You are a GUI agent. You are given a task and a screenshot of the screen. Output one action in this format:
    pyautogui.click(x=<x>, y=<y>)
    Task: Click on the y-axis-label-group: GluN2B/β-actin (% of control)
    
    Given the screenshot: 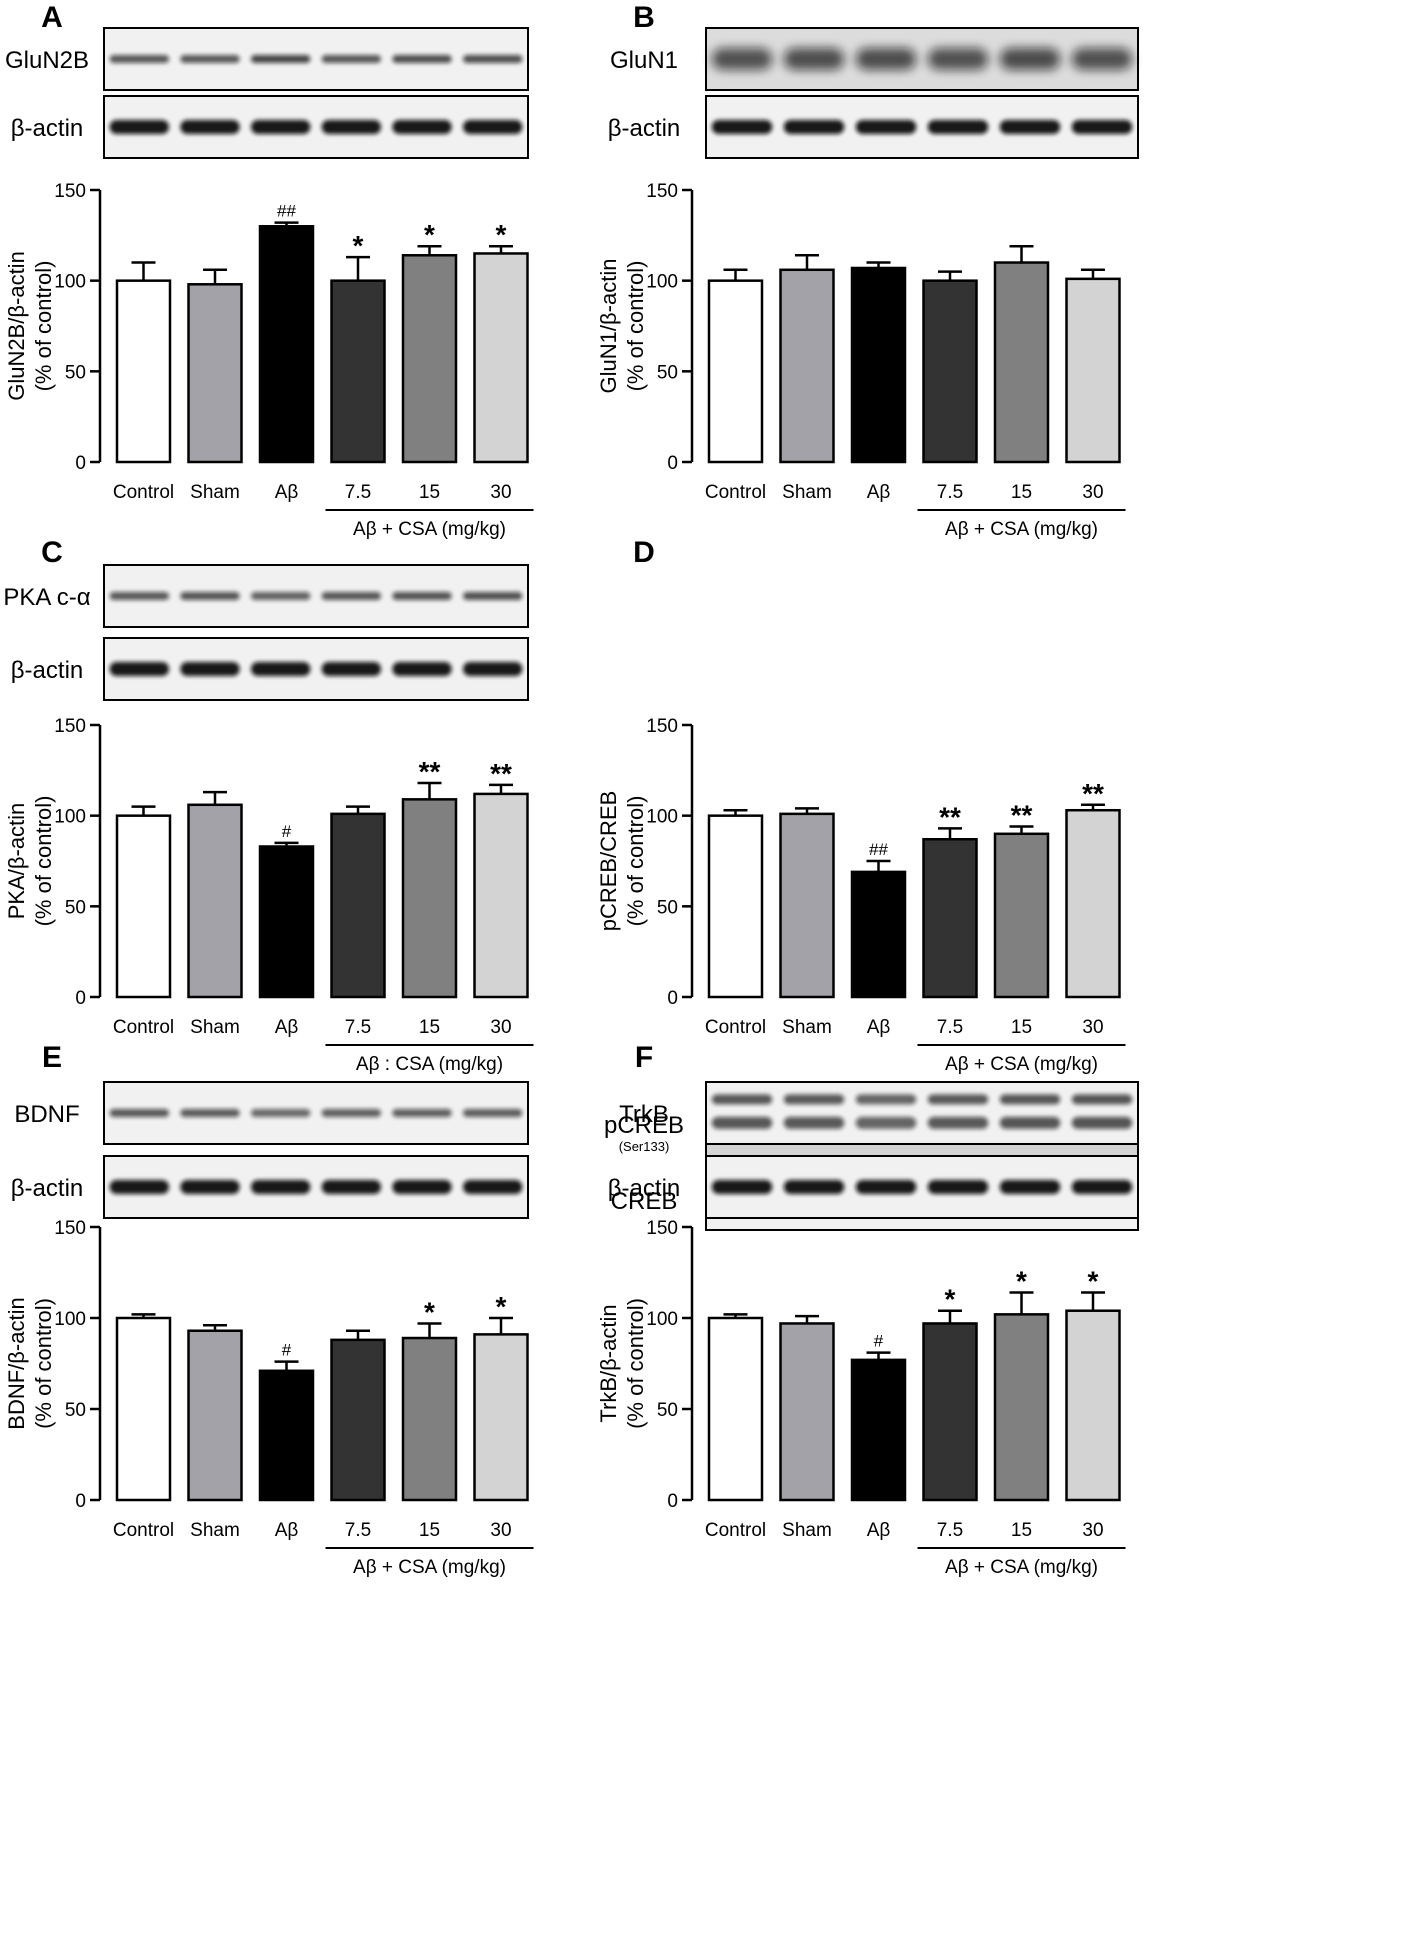 What is the action you would take?
    pyautogui.click(x=30, y=326)
    